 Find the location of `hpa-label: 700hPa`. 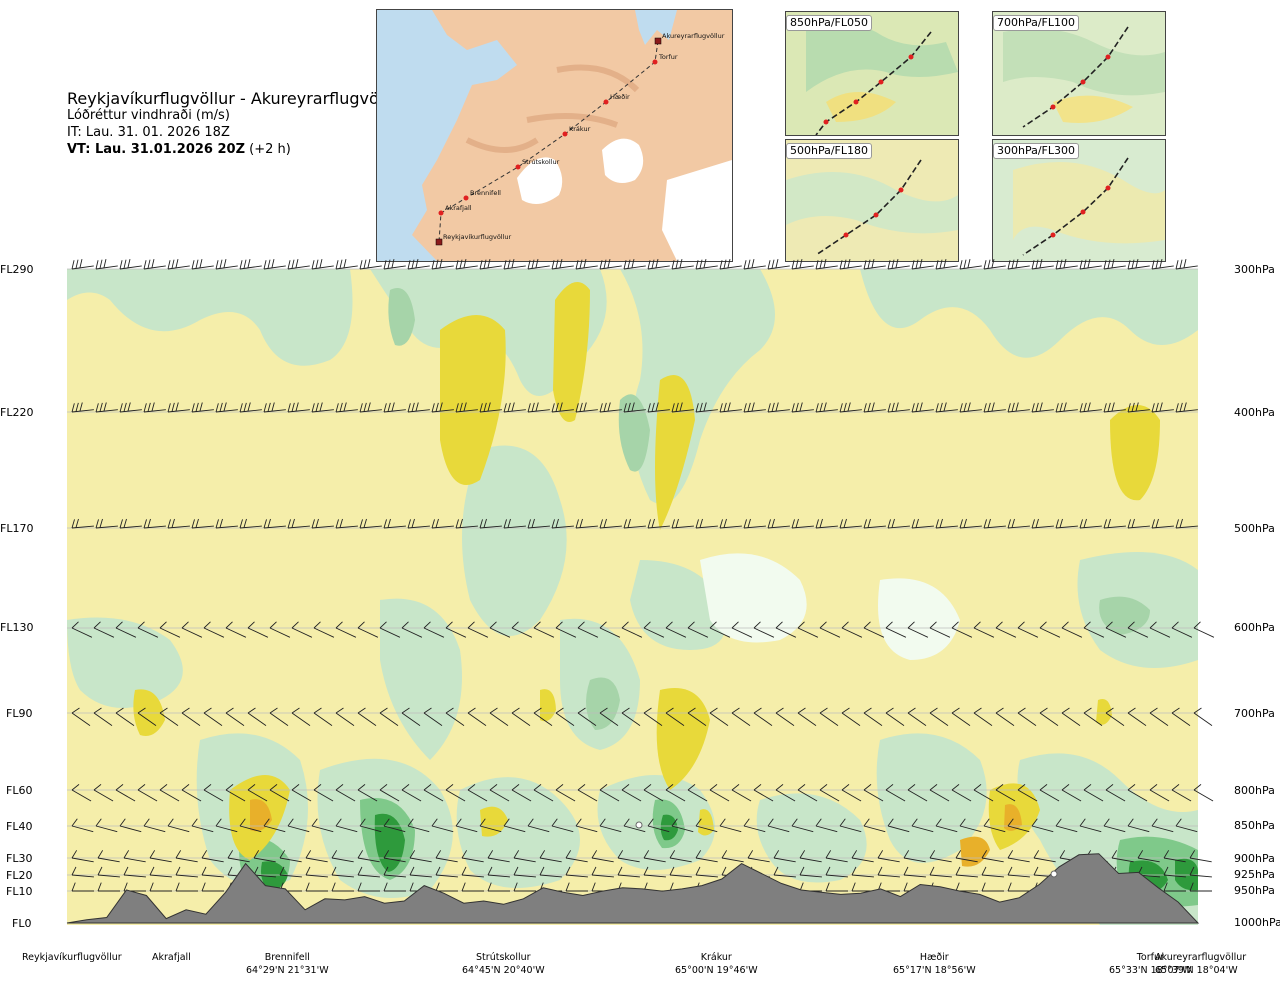

hpa-label: 700hPa is located at coordinates (1254, 713).